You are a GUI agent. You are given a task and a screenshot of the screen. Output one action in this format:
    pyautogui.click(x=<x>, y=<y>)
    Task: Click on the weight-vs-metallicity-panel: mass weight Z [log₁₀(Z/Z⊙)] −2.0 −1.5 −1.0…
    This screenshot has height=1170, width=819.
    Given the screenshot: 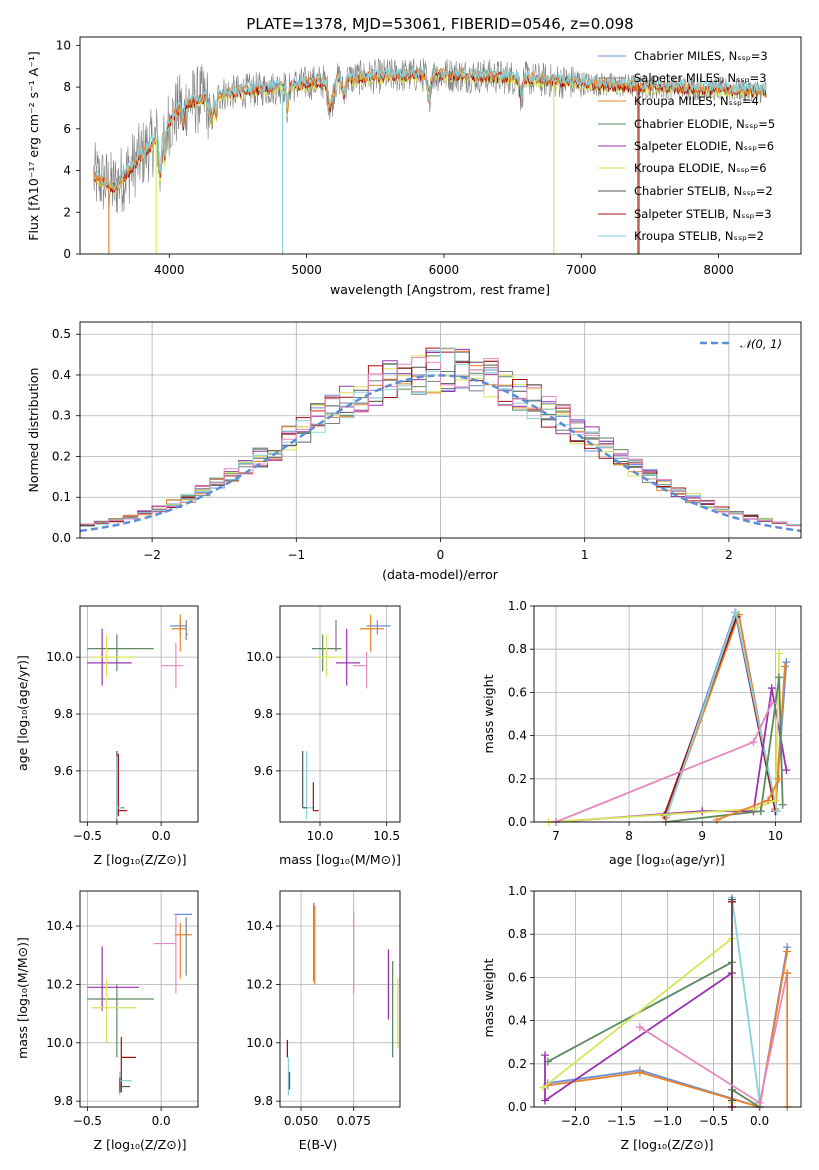 What is the action you would take?
    pyautogui.click(x=641, y=1018)
    